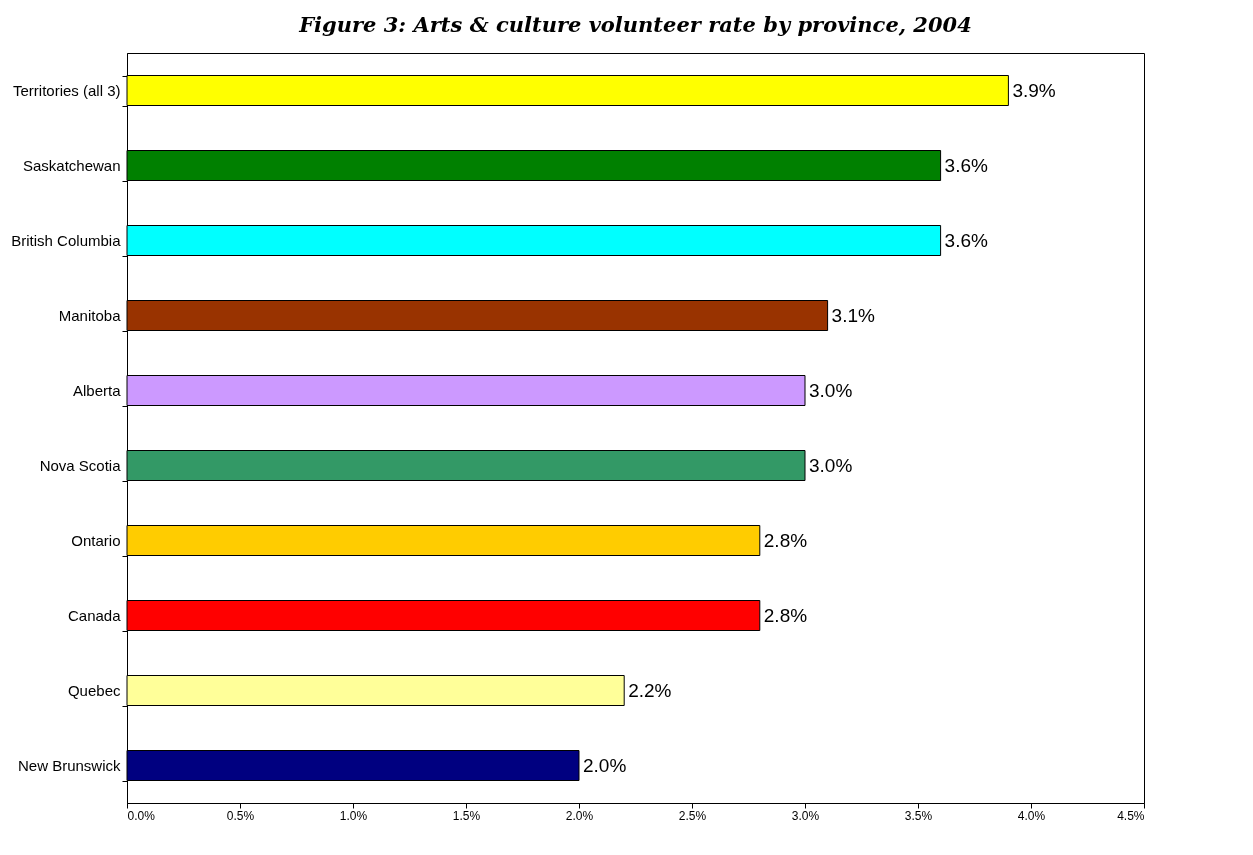 The width and height of the screenshot is (1253, 855). What do you see at coordinates (1131, 815) in the screenshot?
I see `x-tick-label: 4.5%` at bounding box center [1131, 815].